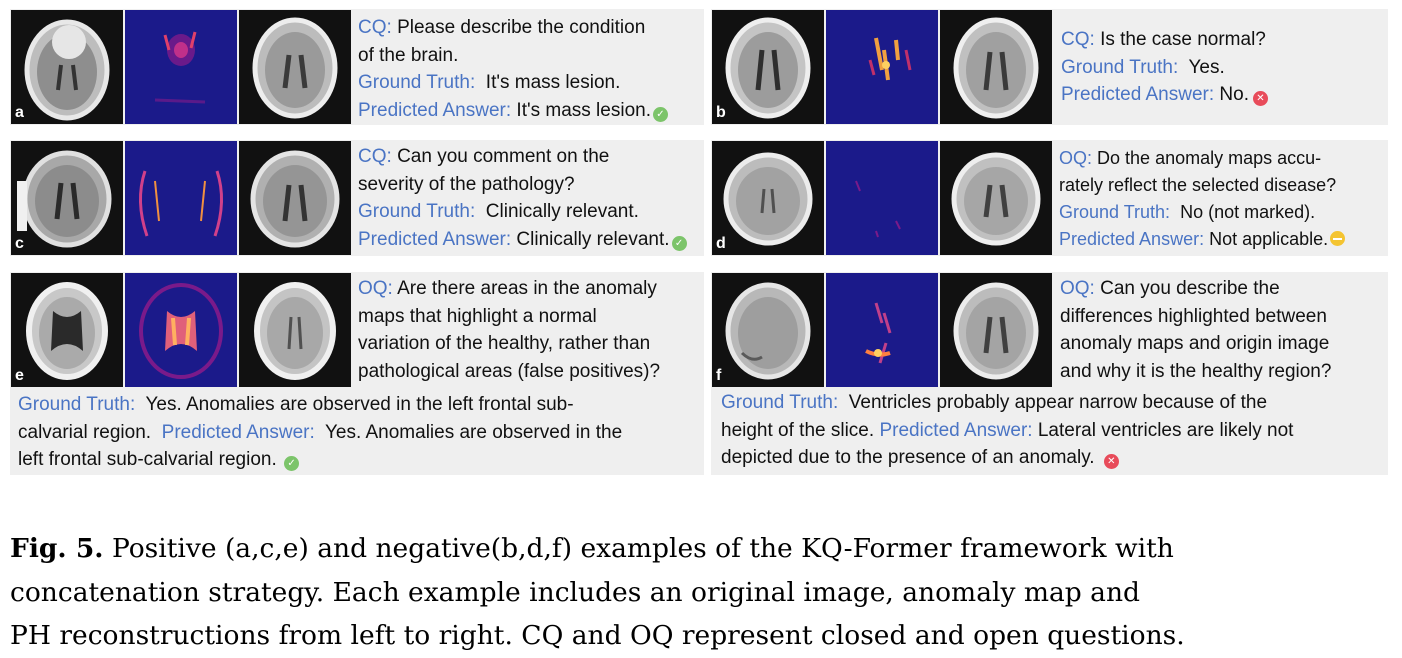  I want to click on question-text: Can you comment on the, so click(503, 156).